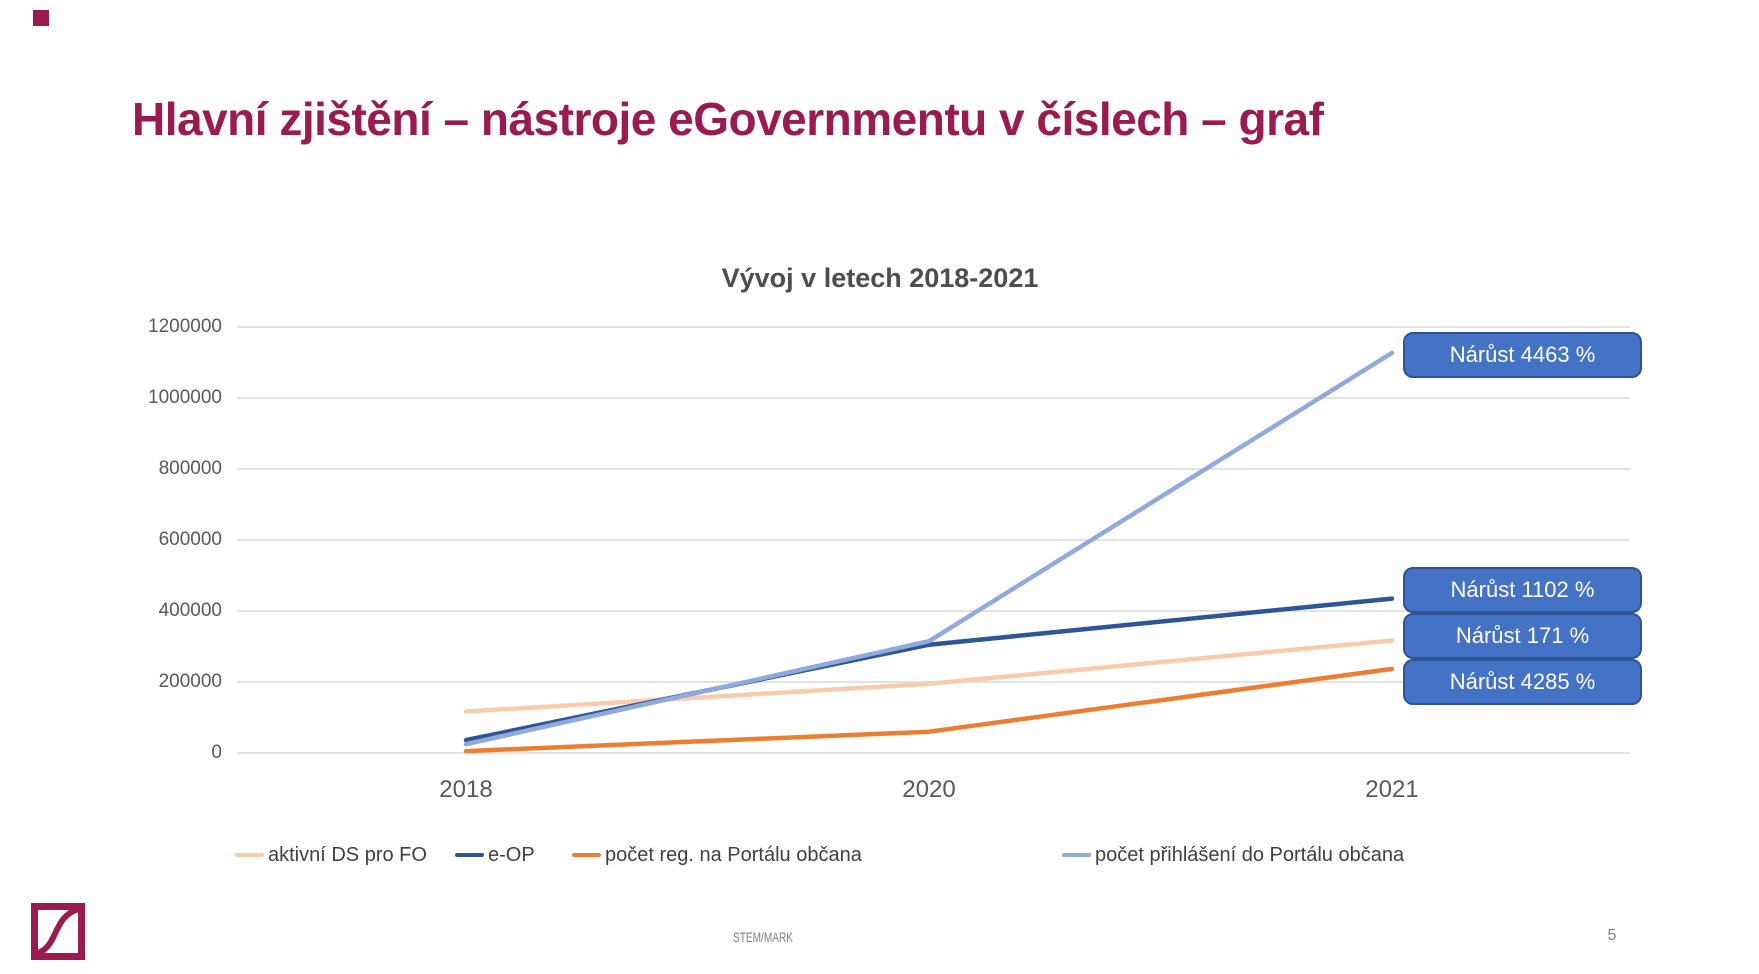 This screenshot has height=974, width=1759. Describe the element at coordinates (763, 937) in the screenshot. I see `footer-text: STEM/MARK` at that location.